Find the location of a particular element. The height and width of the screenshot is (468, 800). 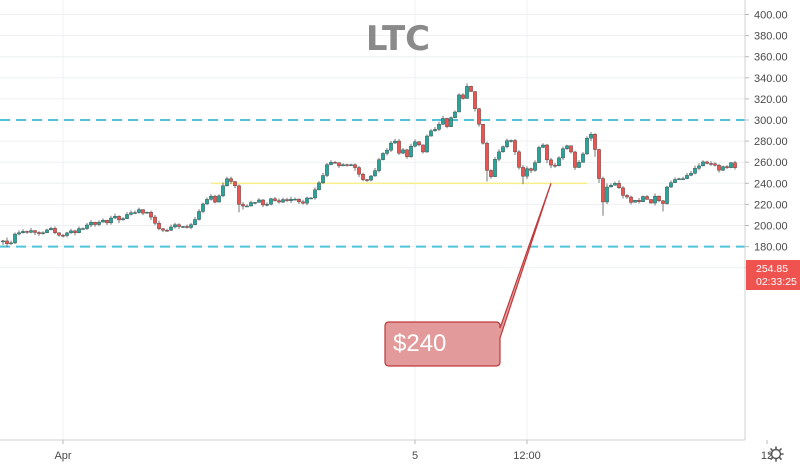

callout-shape is located at coordinates (468, 275).